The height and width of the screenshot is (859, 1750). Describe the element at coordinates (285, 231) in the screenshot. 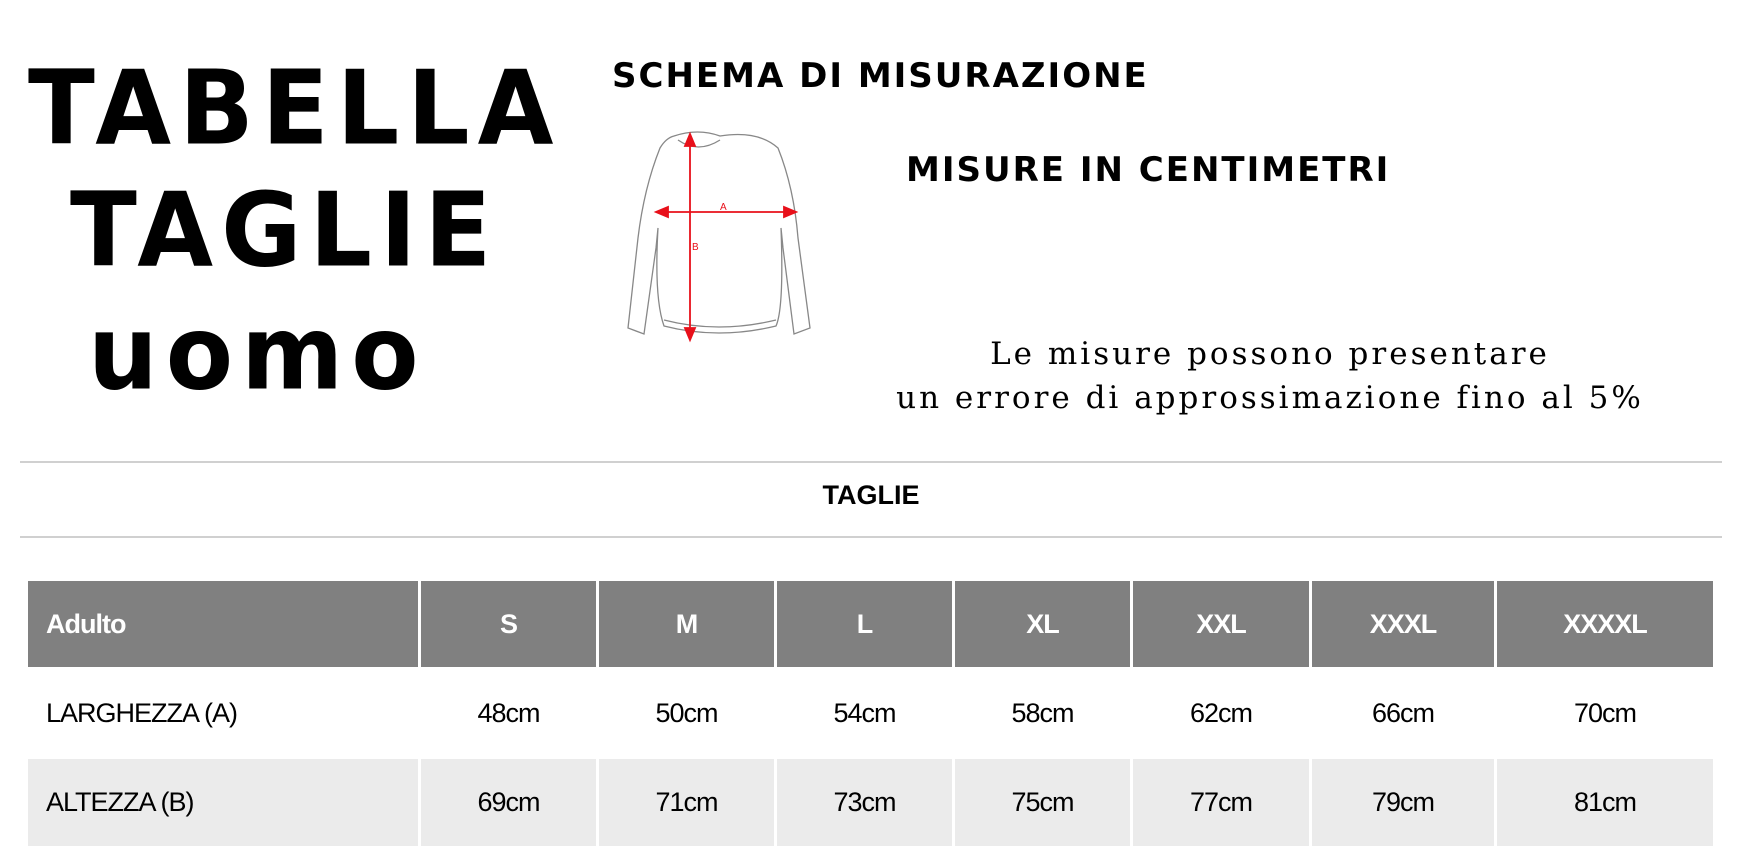

I see `title-line-2: Taglie` at that location.